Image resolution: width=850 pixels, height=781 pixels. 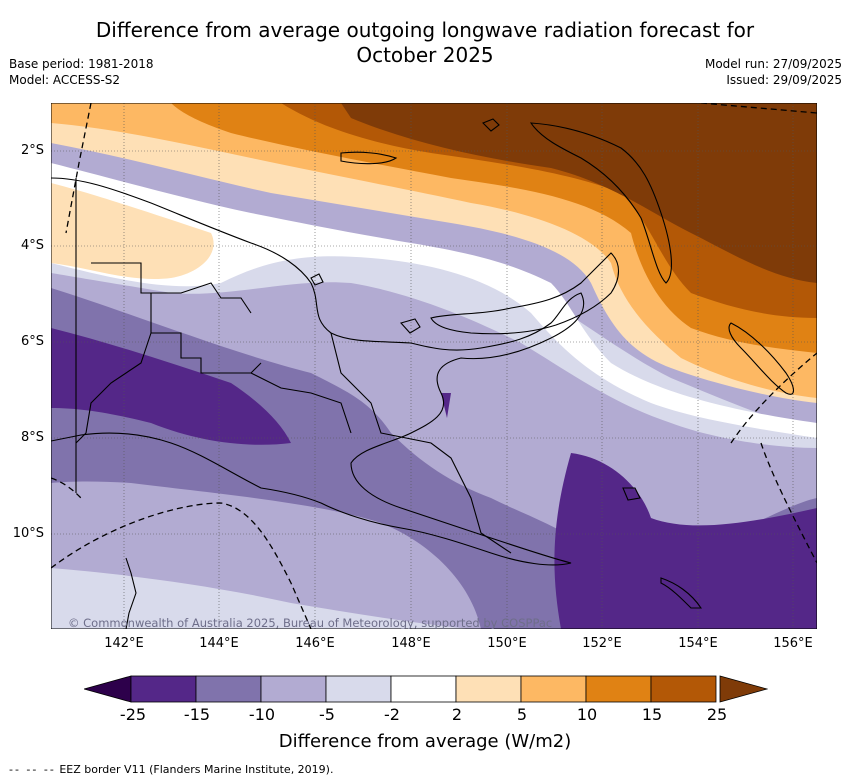 I want to click on base-period: Base period: 1981-2018, so click(x=81, y=64).